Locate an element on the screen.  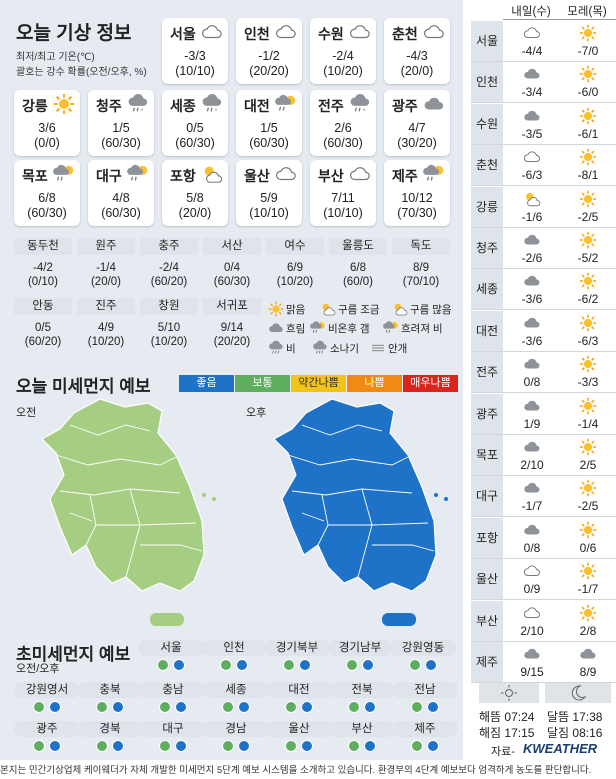
city-card: 인천 -1/2 (20/20) is located at coordinates (269, 51).